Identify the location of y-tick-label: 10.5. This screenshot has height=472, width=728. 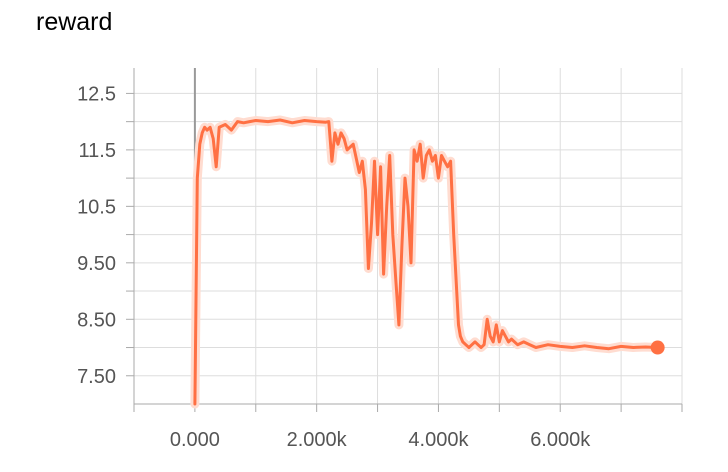
(96, 207).